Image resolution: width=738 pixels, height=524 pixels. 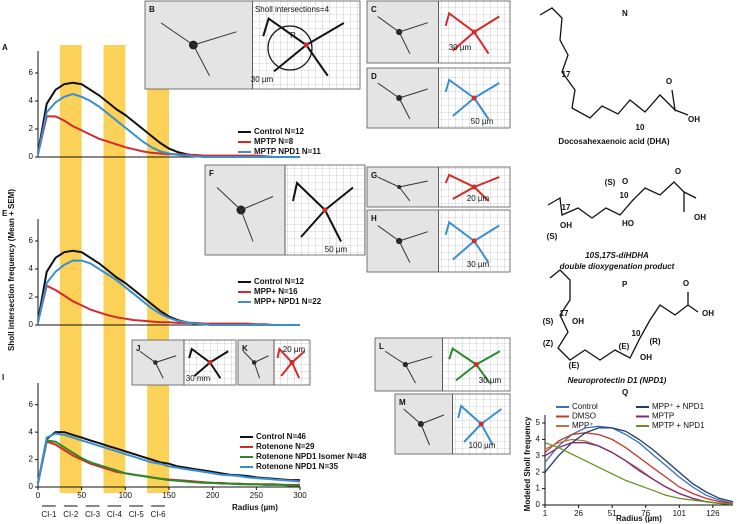 I want to click on ci-label: CI-1, so click(x=49, y=514).